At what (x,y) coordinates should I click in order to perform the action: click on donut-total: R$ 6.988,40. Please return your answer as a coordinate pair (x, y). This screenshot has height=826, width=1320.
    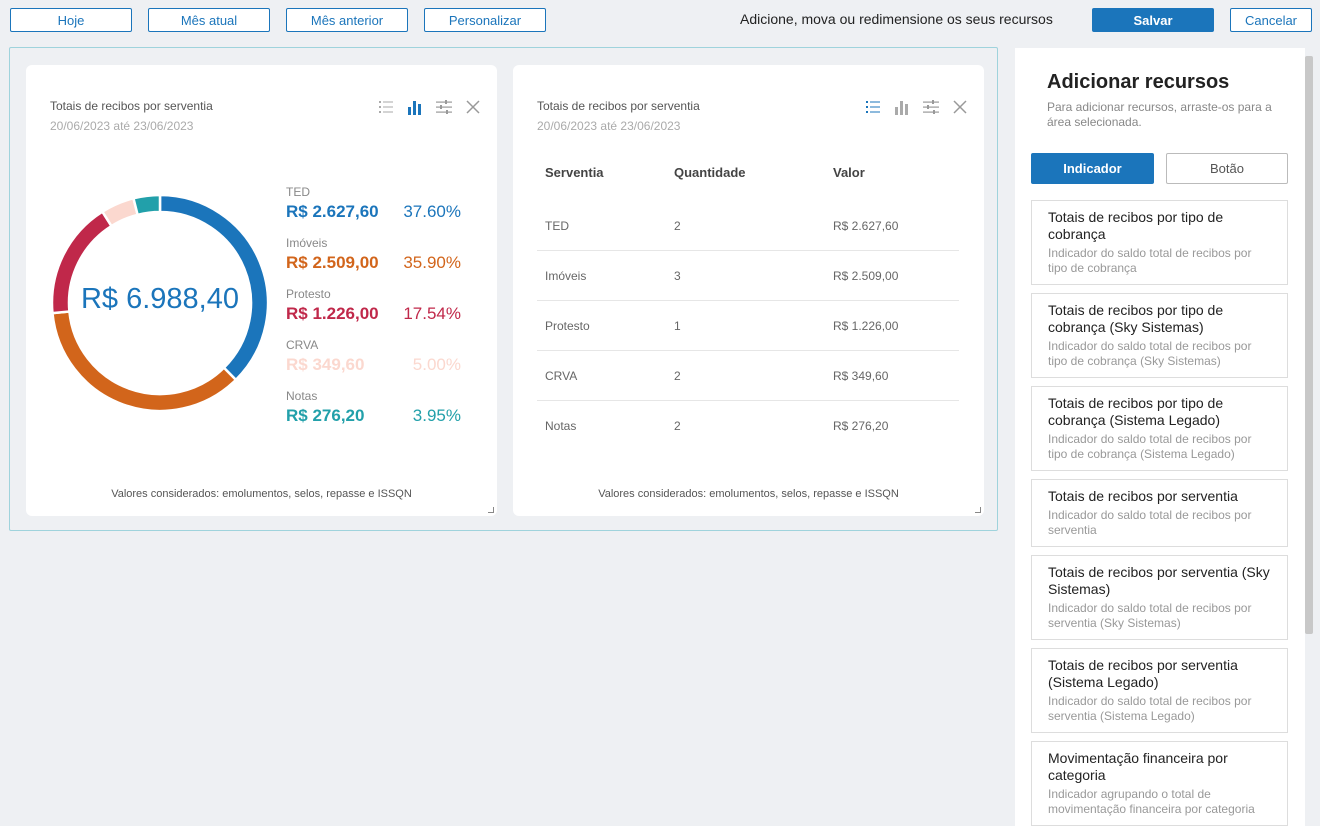
    Looking at the image, I should click on (159, 299).